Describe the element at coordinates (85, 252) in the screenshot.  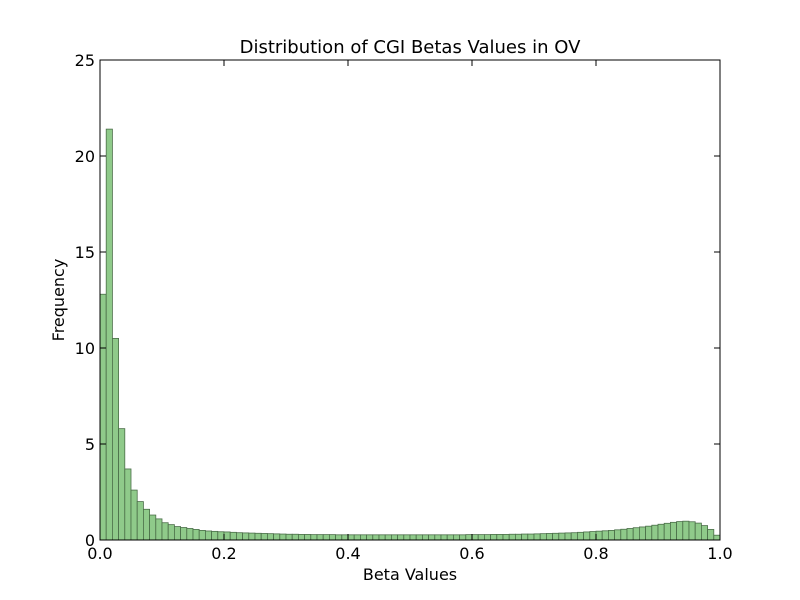
I see `y-tick-label: 15` at that location.